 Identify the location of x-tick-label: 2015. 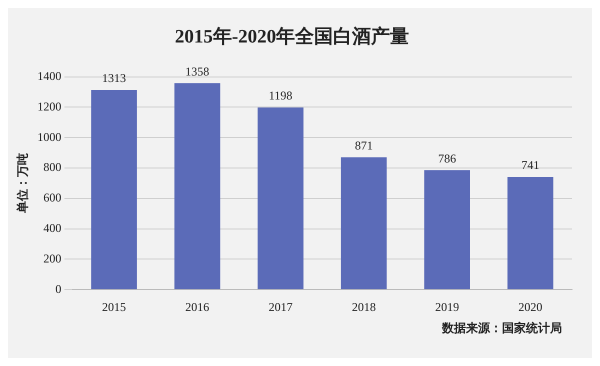
(114, 307).